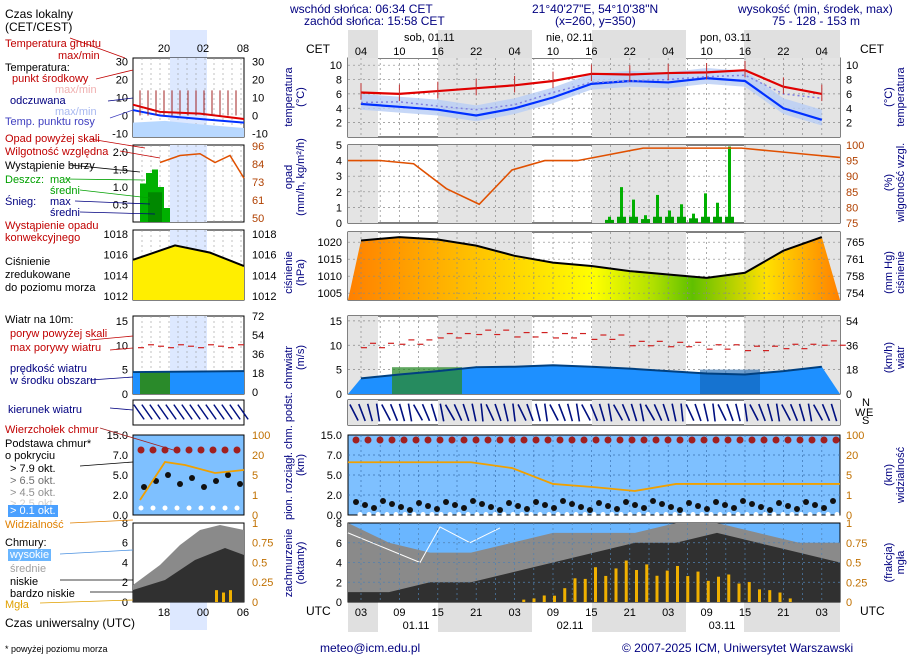 The width and height of the screenshot is (910, 660). Describe the element at coordinates (264, 276) in the screenshot. I see `mini-press-tick-r: 1014` at that location.